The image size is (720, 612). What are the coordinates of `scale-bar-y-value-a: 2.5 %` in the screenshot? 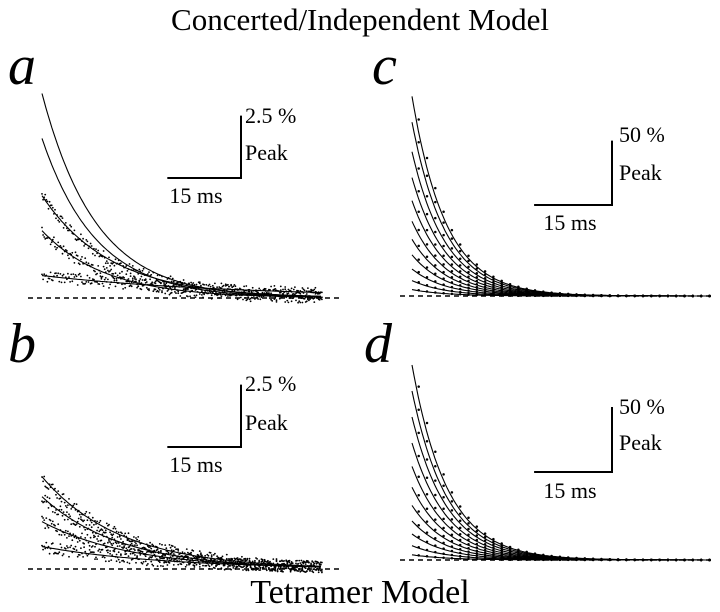 It's located at (270, 115).